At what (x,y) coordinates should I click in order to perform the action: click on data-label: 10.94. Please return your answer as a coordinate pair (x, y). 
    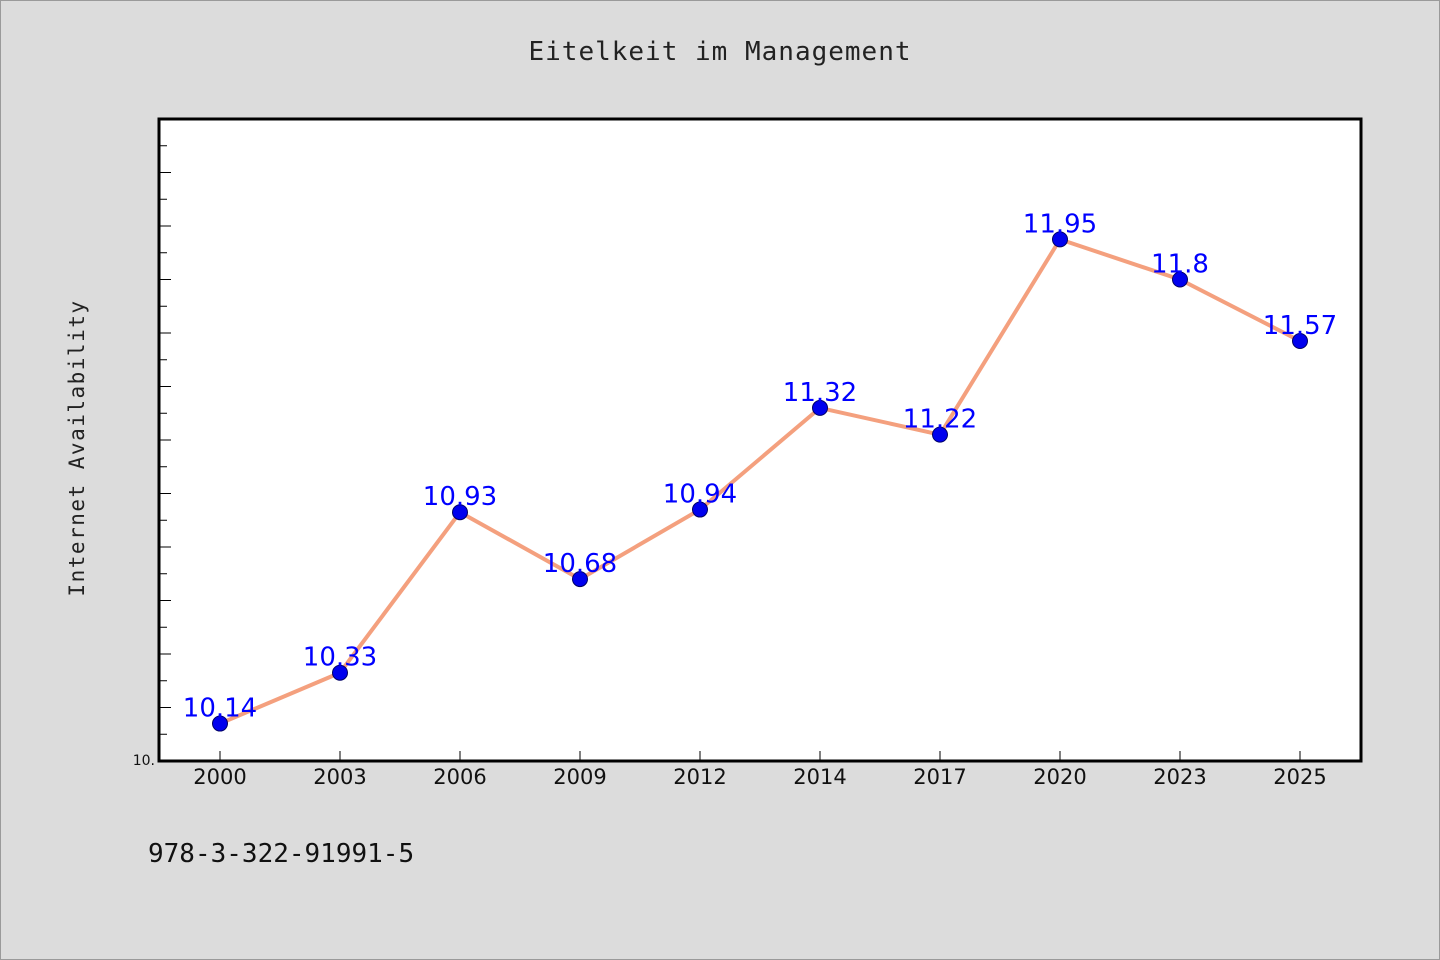
    Looking at the image, I should click on (700, 495).